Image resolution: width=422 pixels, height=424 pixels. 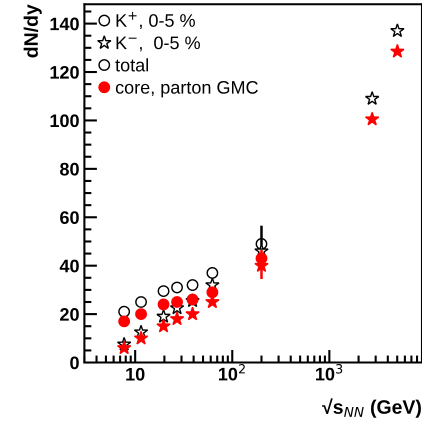 I want to click on y-tick-label: 0, so click(x=74, y=363).